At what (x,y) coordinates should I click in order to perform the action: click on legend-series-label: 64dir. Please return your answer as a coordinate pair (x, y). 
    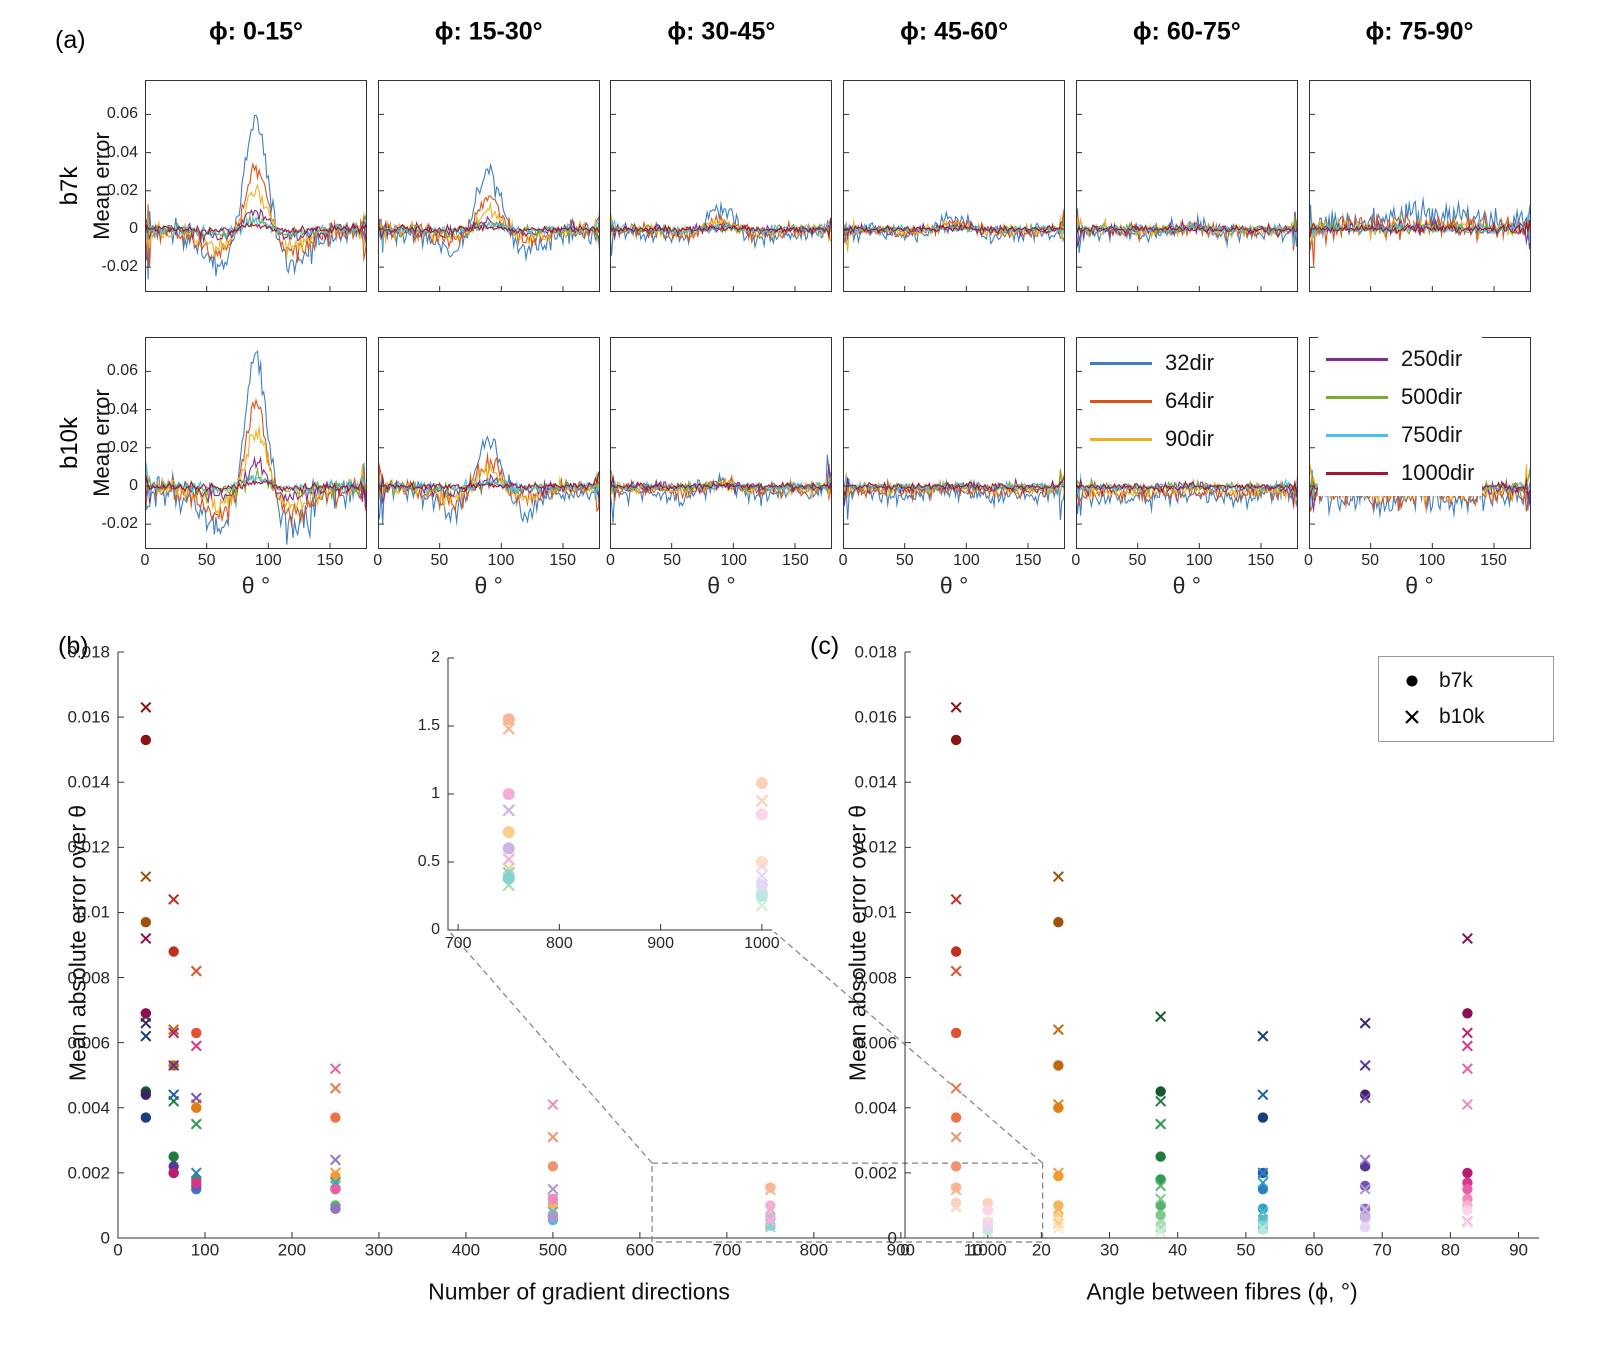
    Looking at the image, I should click on (1189, 400).